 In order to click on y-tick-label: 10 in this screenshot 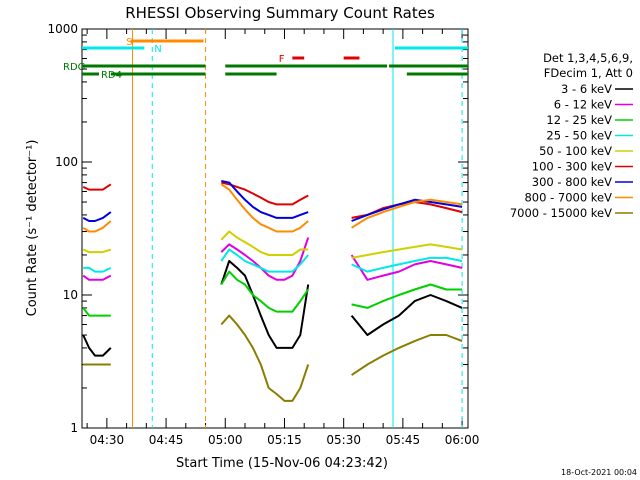, I will do `click(70, 295)`.